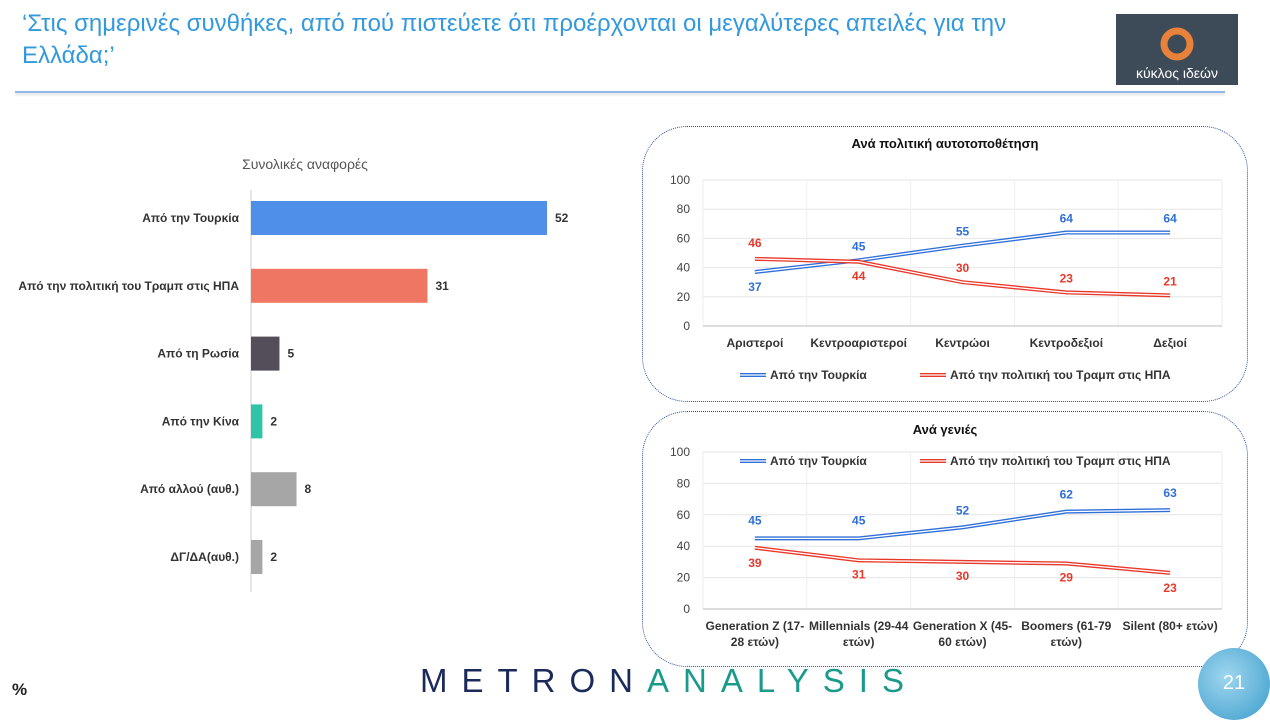 Image resolution: width=1270 pixels, height=720 pixels. What do you see at coordinates (620, 92) in the screenshot?
I see `title-divider` at bounding box center [620, 92].